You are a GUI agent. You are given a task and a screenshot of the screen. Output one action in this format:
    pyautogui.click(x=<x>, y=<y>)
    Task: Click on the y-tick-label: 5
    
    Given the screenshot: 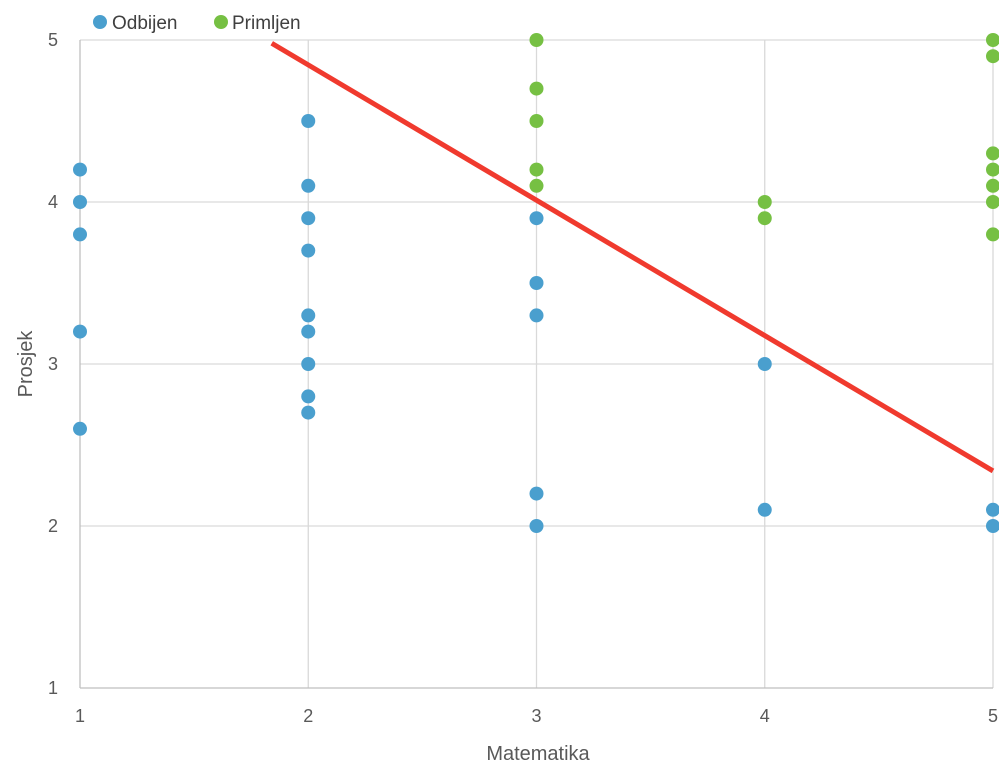 What is the action you would take?
    pyautogui.click(x=53, y=40)
    